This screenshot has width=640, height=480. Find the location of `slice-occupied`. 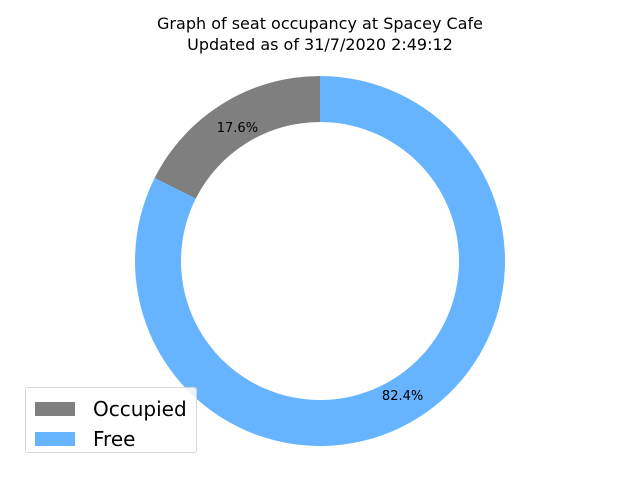

slice-occupied is located at coordinates (237, 137).